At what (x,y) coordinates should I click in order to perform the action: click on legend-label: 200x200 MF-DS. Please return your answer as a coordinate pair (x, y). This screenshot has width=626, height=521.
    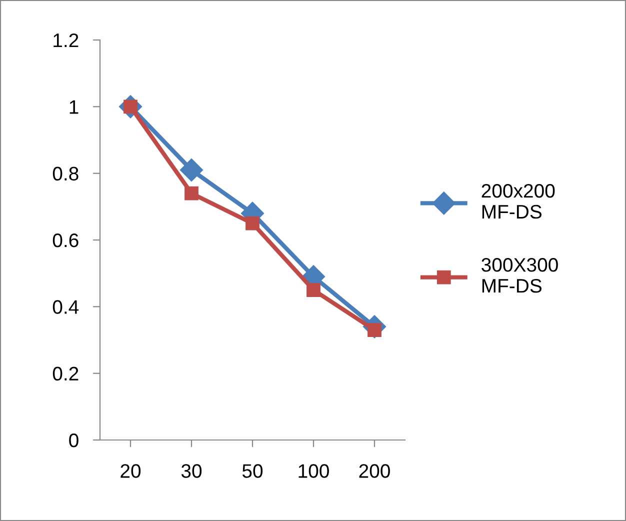
    Looking at the image, I should click on (518, 201).